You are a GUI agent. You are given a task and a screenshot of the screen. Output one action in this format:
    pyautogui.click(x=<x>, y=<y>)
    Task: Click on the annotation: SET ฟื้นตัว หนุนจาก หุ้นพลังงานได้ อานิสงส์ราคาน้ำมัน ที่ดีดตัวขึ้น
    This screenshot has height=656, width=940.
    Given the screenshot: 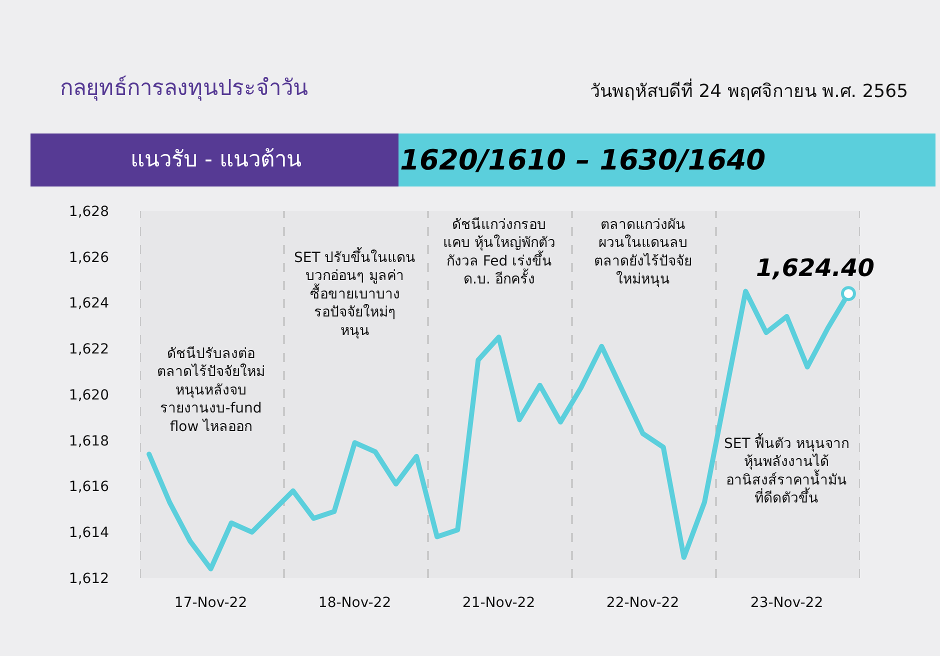 What is the action you would take?
    pyautogui.click(x=787, y=470)
    